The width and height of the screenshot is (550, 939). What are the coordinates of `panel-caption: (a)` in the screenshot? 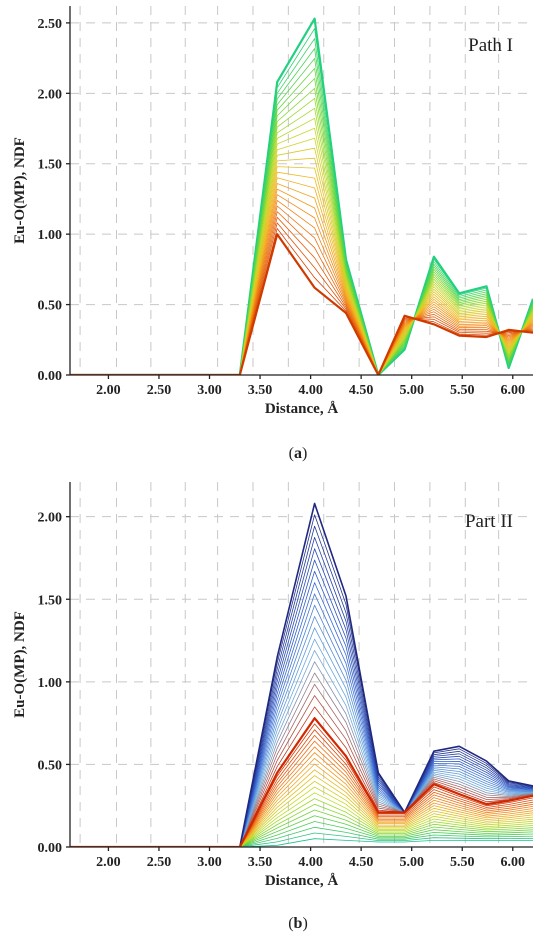 It's located at (298, 453).